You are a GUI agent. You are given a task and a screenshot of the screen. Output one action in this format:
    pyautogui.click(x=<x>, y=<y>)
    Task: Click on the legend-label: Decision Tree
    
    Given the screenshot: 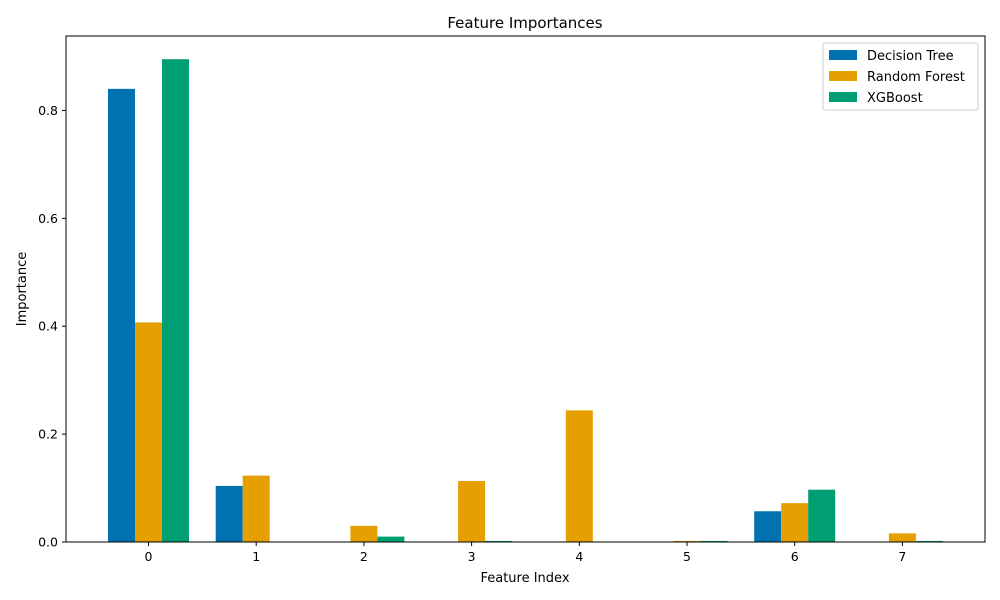 What is the action you would take?
    pyautogui.click(x=910, y=56)
    